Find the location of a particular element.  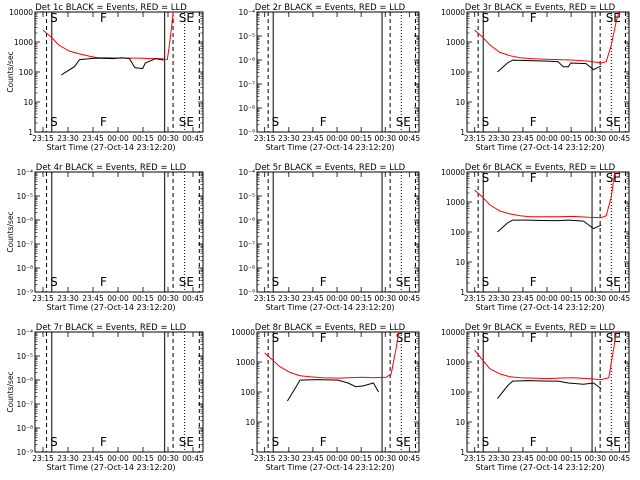

panel-title: Det 9r BLACK = Events, RED = LLD is located at coordinates (540, 328).